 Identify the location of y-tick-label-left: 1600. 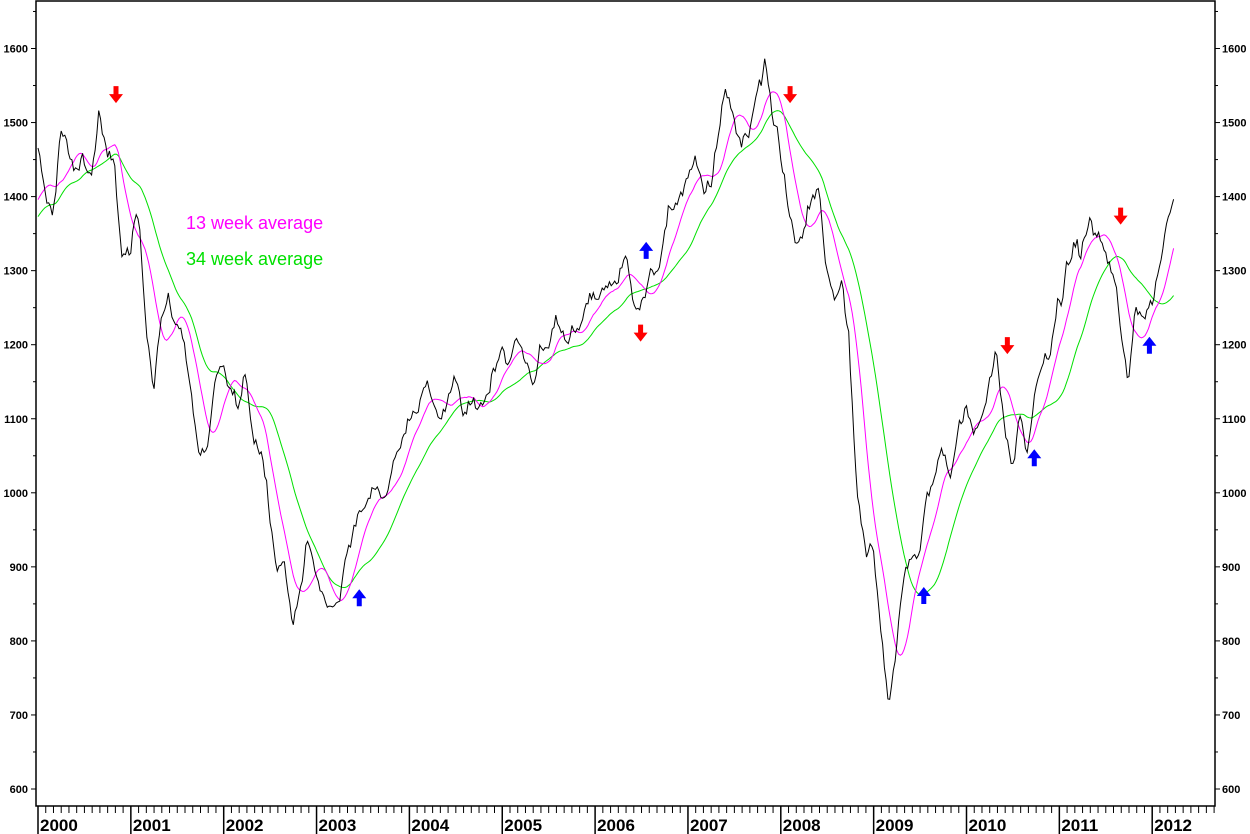
(16, 50).